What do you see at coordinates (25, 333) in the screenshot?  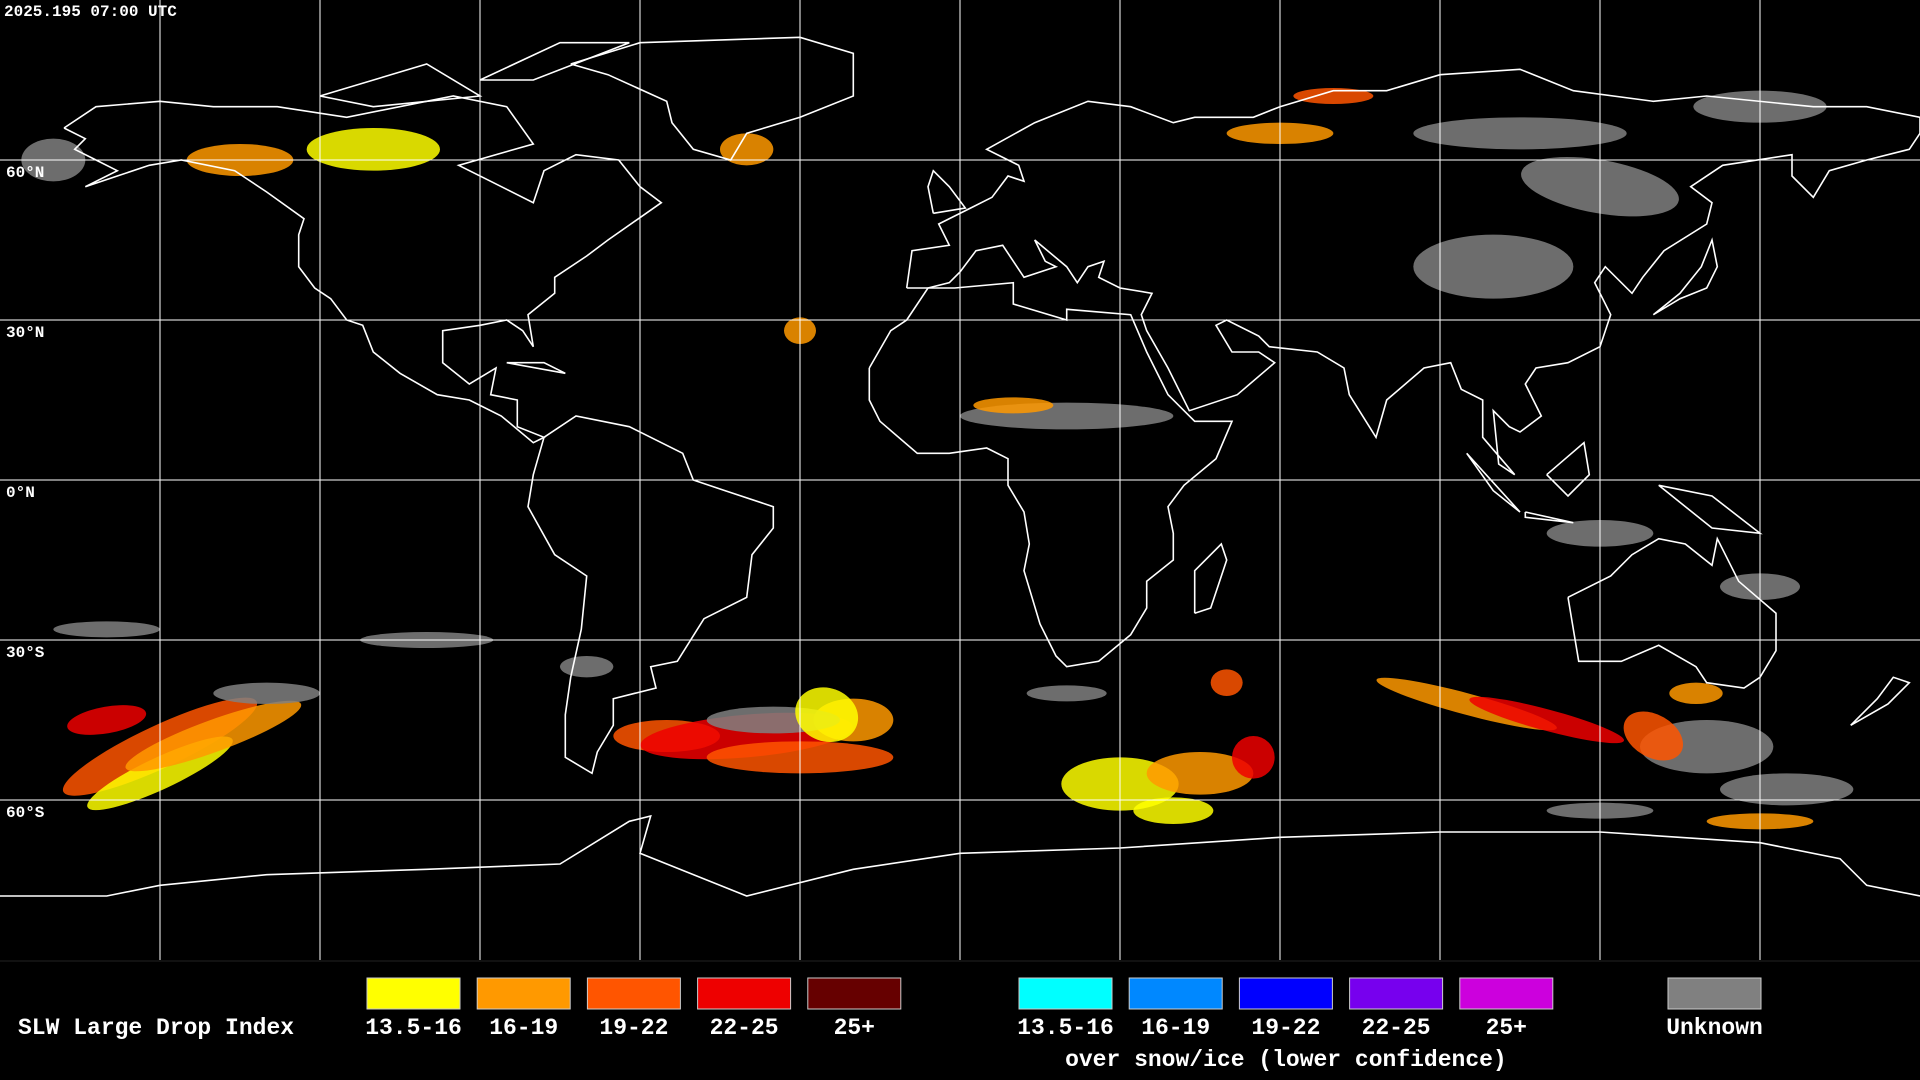 I see `latitude-label: 30°N` at bounding box center [25, 333].